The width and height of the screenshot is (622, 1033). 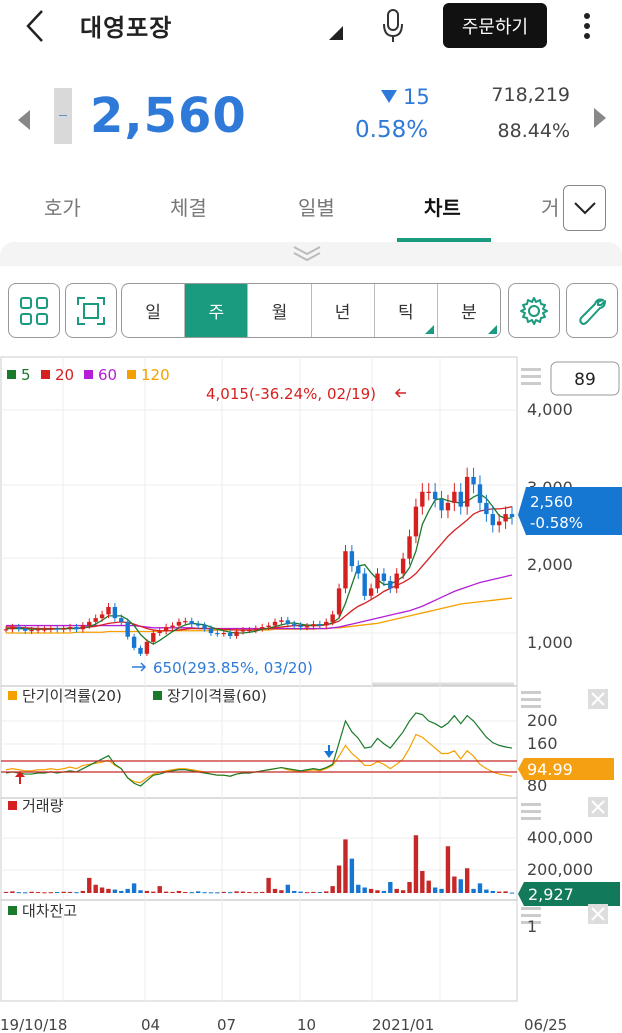 I want to click on buy-signal-arrow-icon, so click(x=20, y=777).